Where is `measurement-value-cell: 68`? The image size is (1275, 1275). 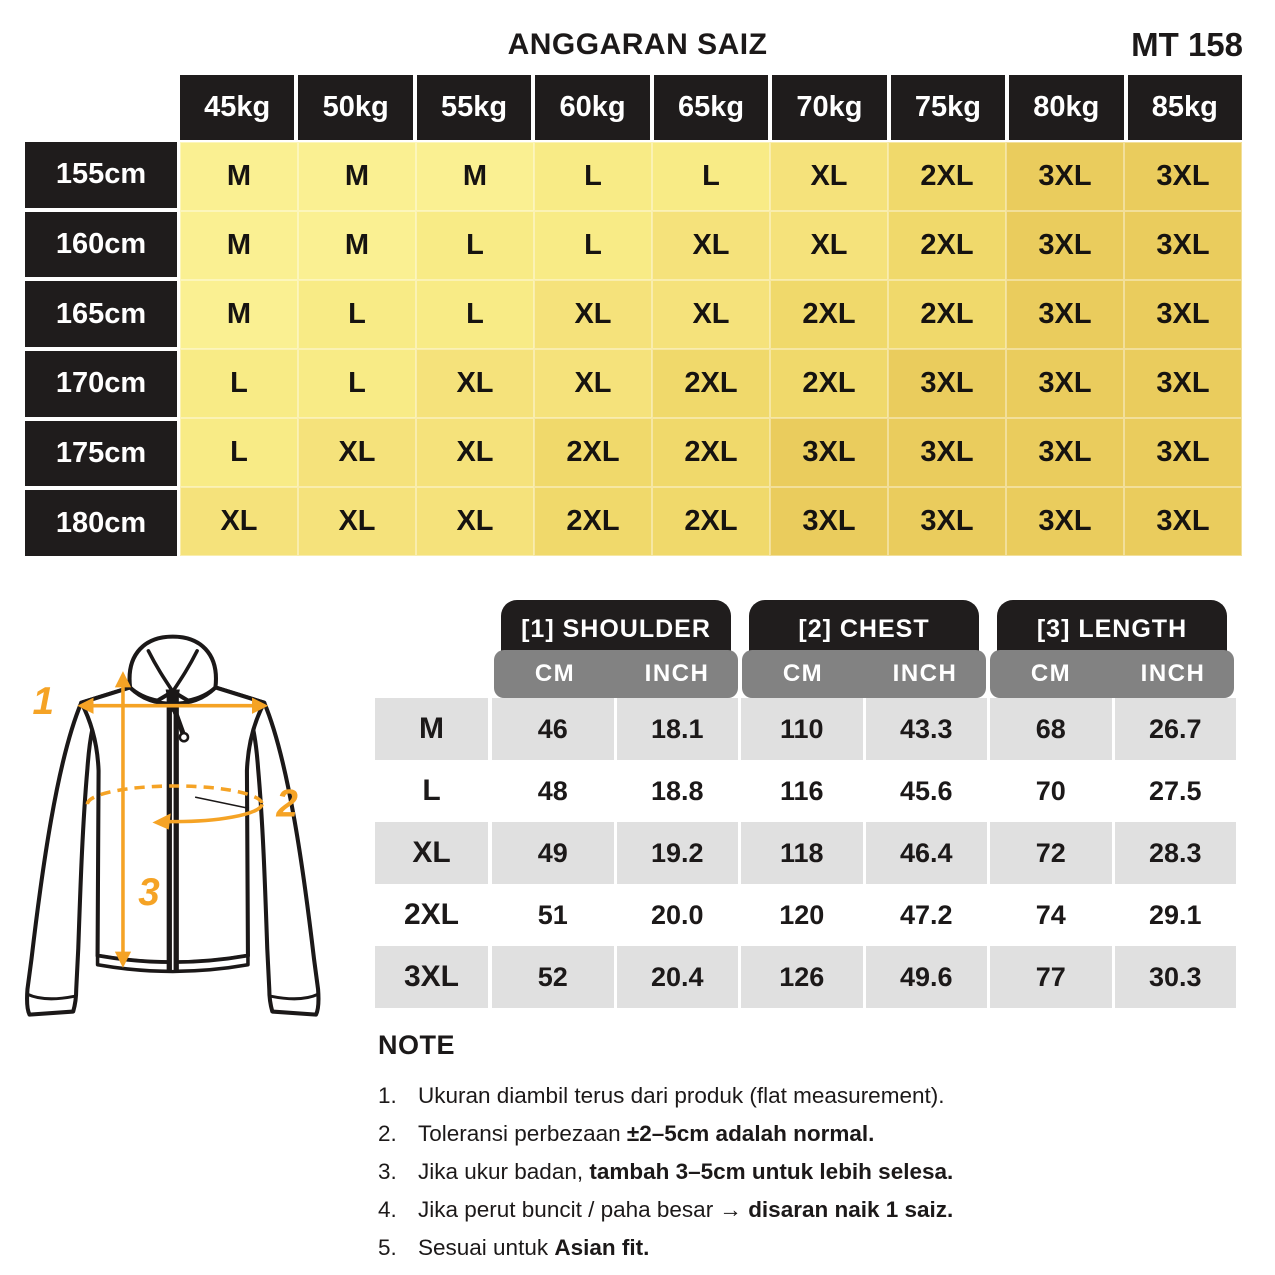
measurement-value-cell: 68 is located at coordinates (1051, 729).